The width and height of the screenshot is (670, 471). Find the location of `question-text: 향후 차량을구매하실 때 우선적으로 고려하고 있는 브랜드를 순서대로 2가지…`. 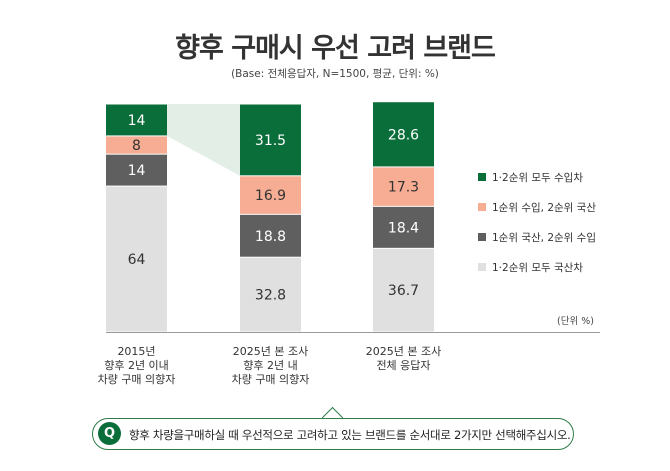

question-text: 향후 차량을구매하실 때 우선적으로 고려하고 있는 브랜드를 순서대로 2가지… is located at coordinates (350, 435).